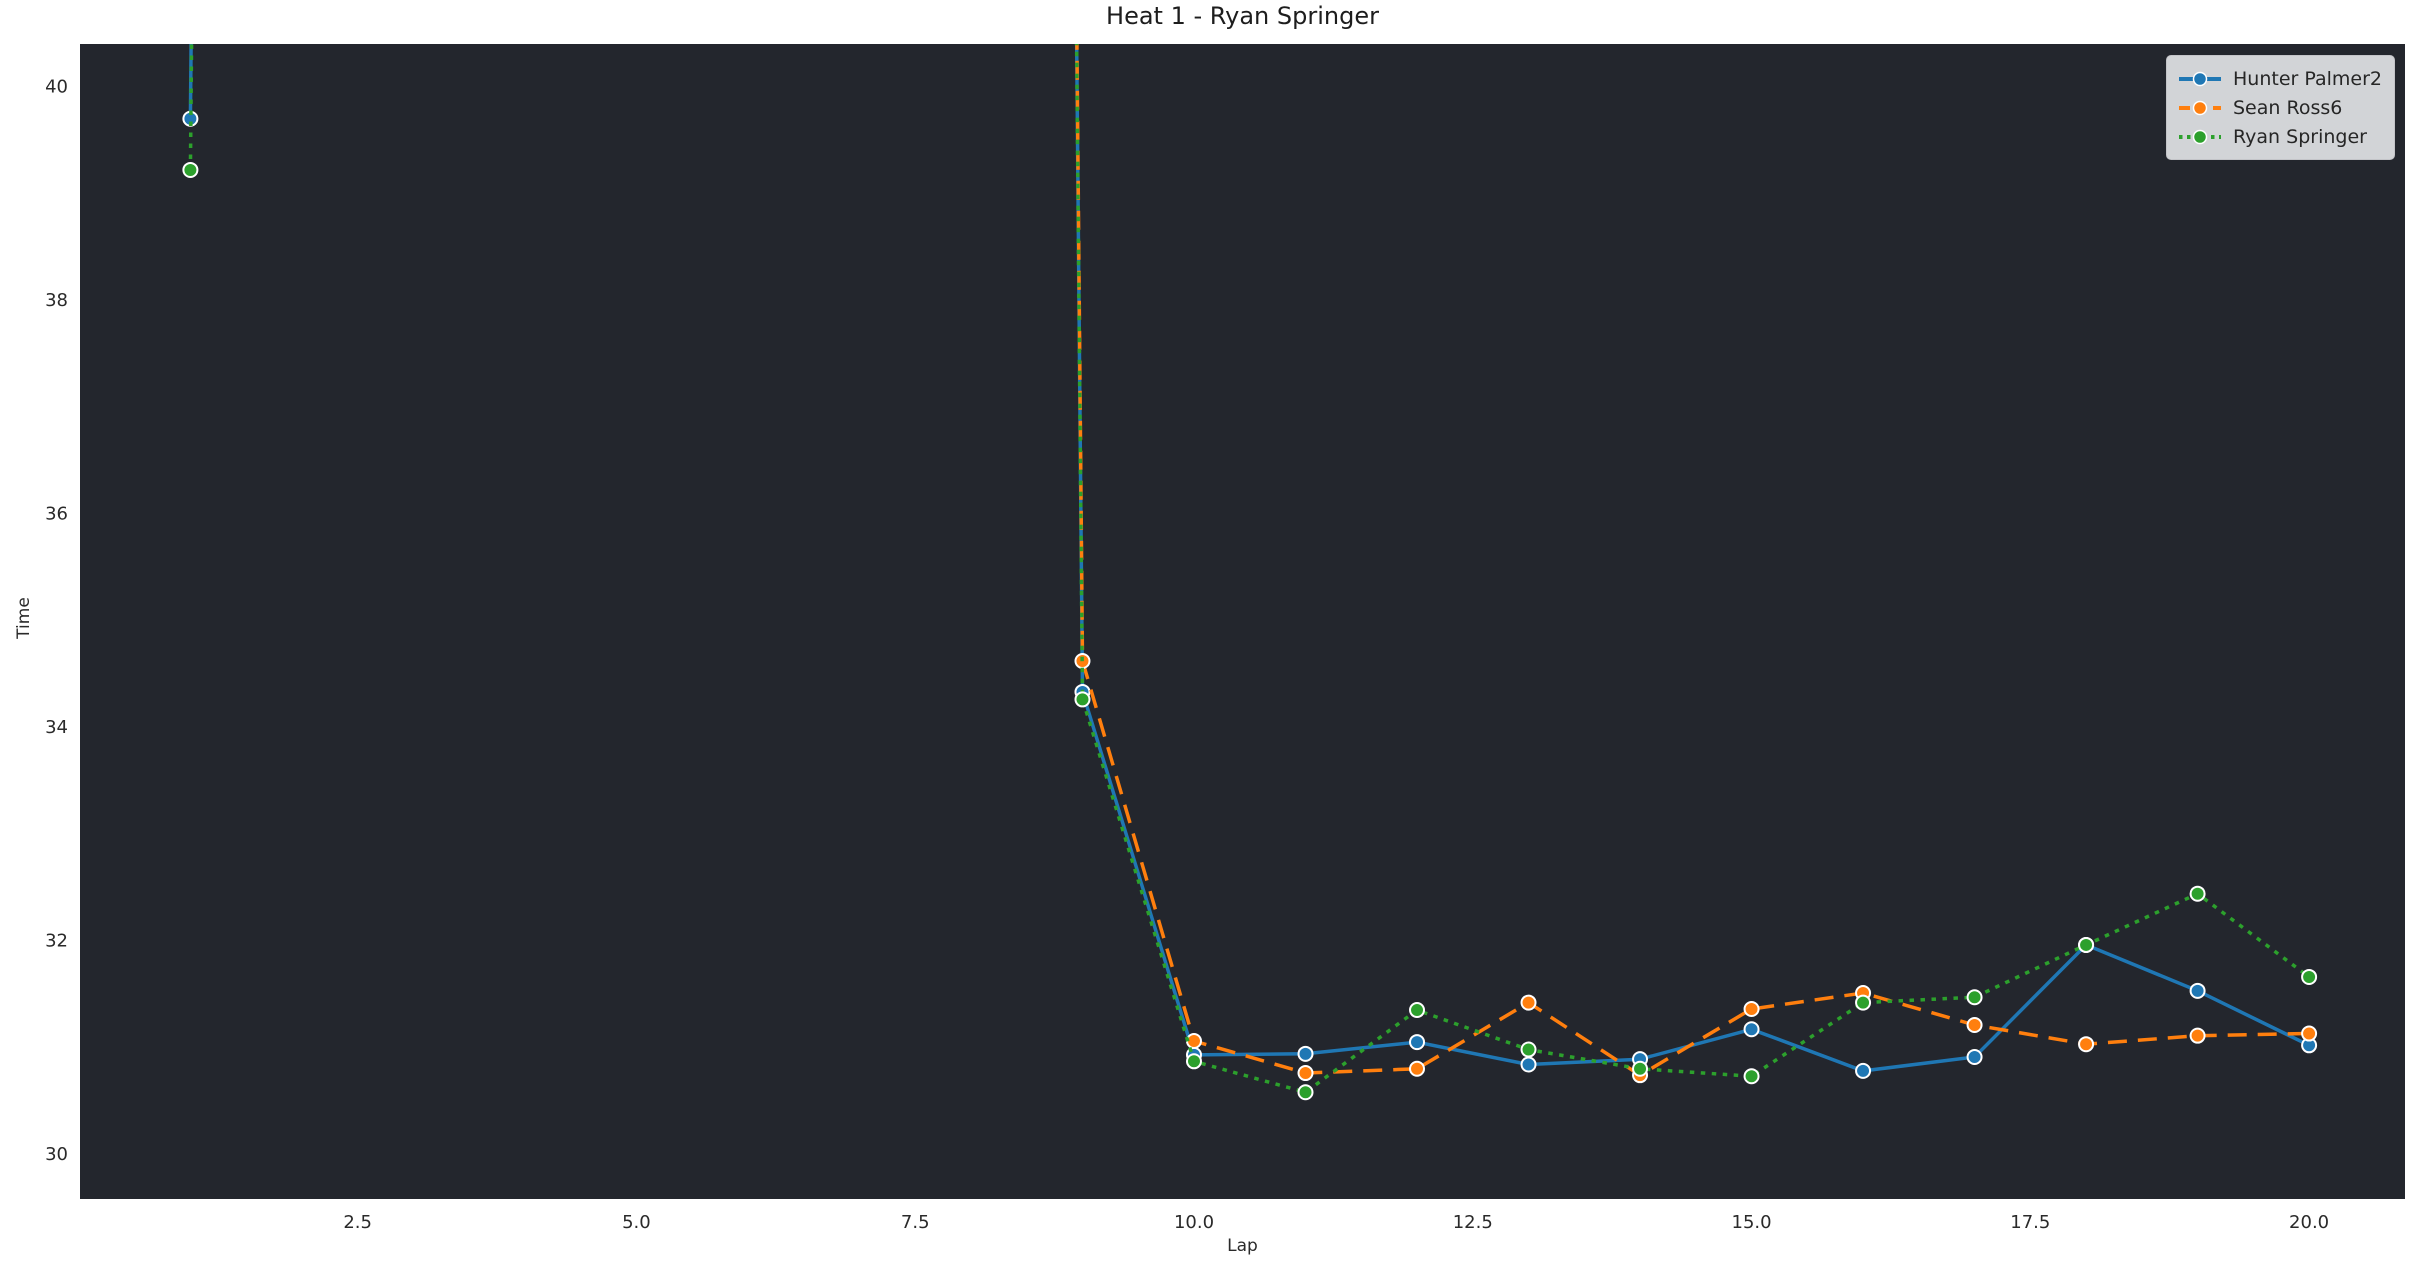  I want to click on y-tick-label: 38, so click(56, 300).